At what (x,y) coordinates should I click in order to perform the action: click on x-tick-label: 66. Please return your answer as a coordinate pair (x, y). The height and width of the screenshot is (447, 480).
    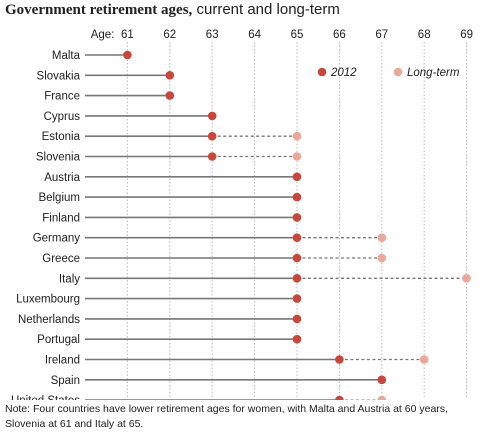
    Looking at the image, I should click on (339, 35).